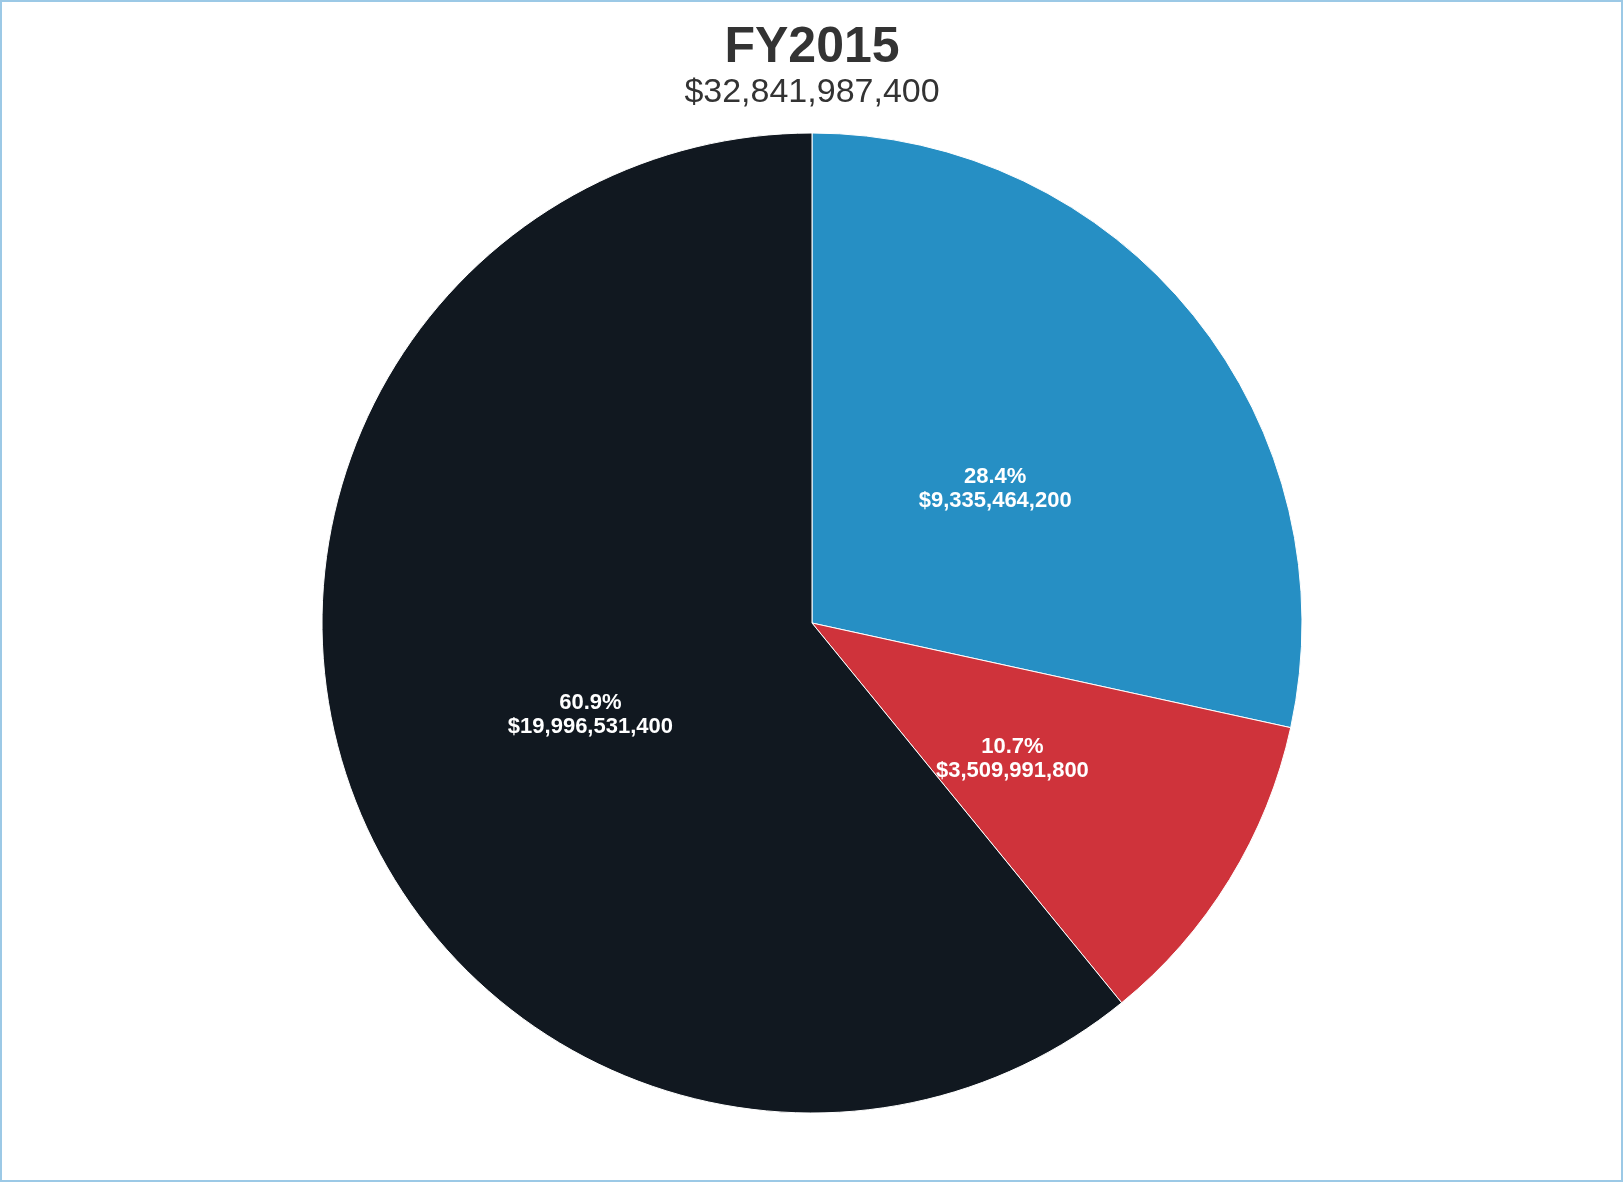 This screenshot has height=1182, width=1623. I want to click on chart-subtitle: $32,841,987,400, so click(811, 90).